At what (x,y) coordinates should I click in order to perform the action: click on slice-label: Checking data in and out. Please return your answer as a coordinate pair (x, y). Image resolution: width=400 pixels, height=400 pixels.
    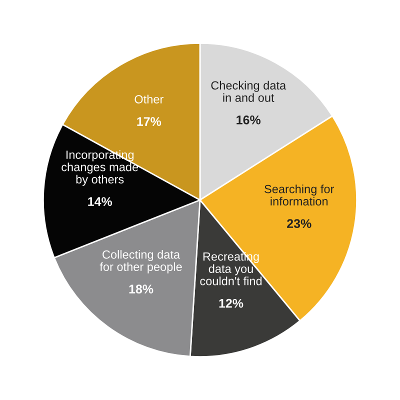
    Looking at the image, I should click on (248, 91).